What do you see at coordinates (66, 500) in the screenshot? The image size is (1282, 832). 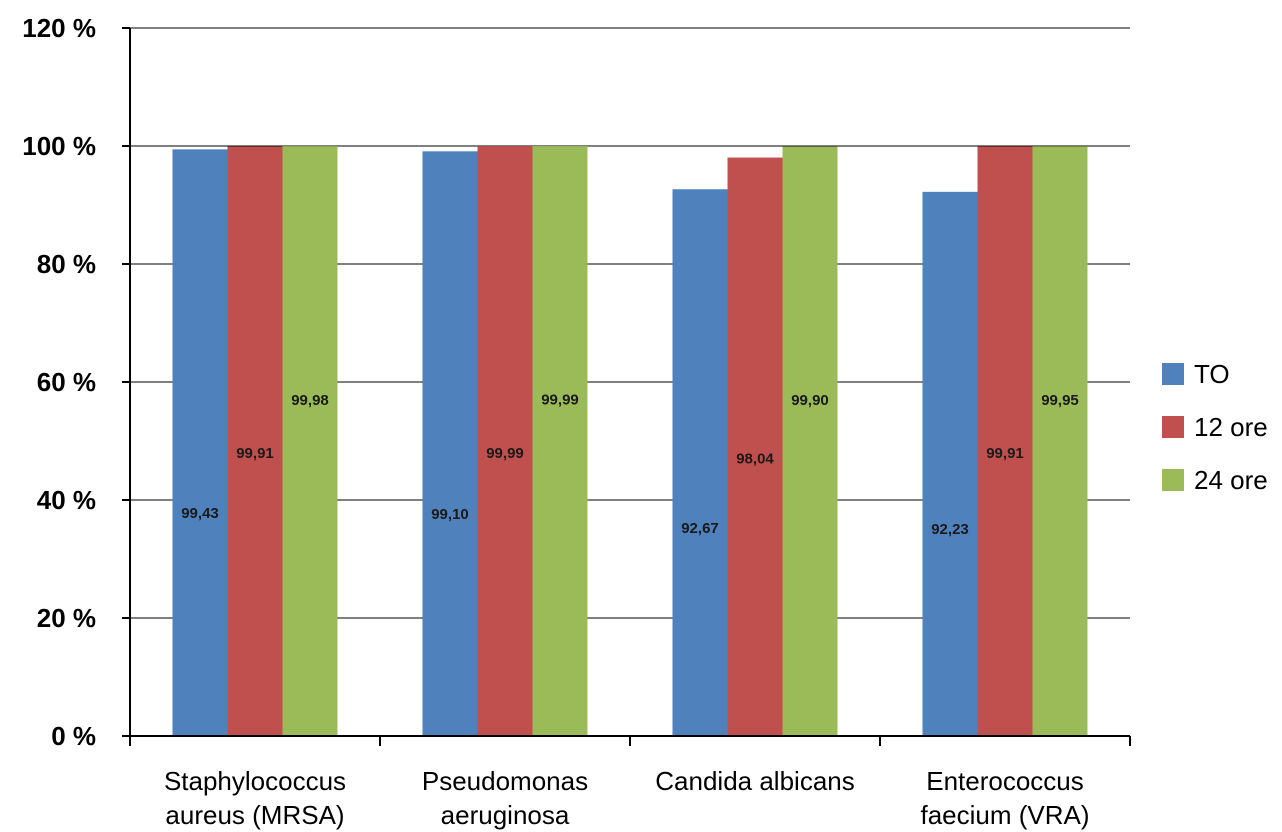 I see `y-tick-label: 40 %` at bounding box center [66, 500].